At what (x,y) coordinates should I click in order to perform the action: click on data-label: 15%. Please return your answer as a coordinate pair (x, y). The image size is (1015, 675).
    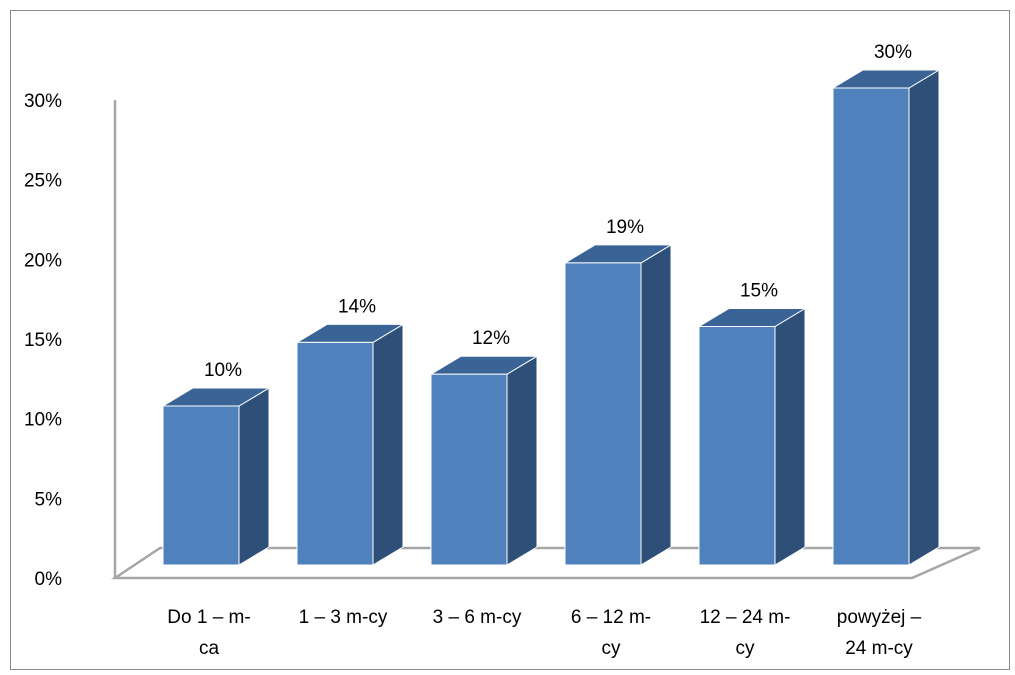
    Looking at the image, I should click on (759, 291).